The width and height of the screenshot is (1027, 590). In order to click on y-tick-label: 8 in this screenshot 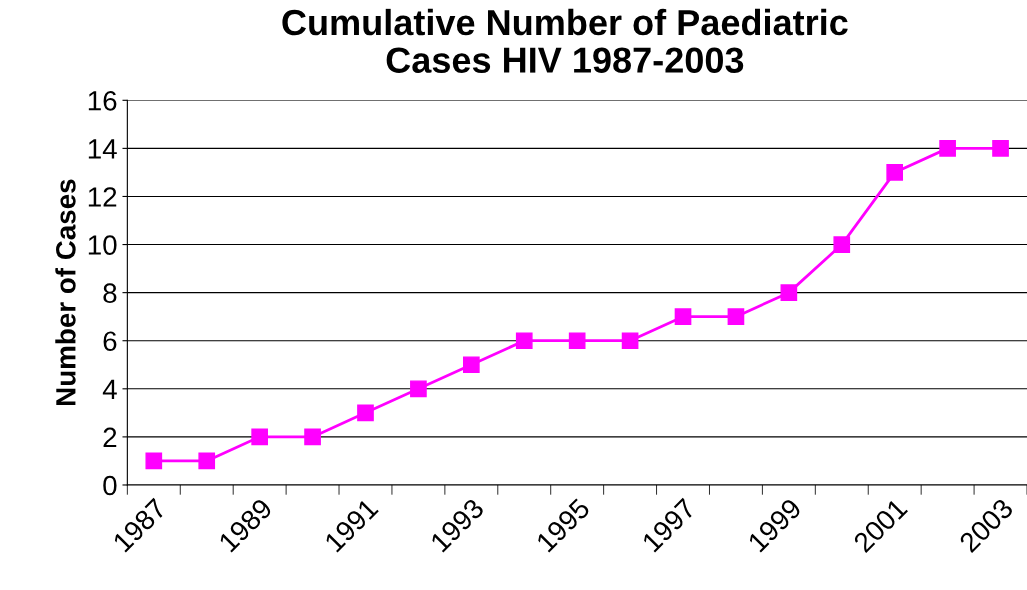, I will do `click(110, 293)`.